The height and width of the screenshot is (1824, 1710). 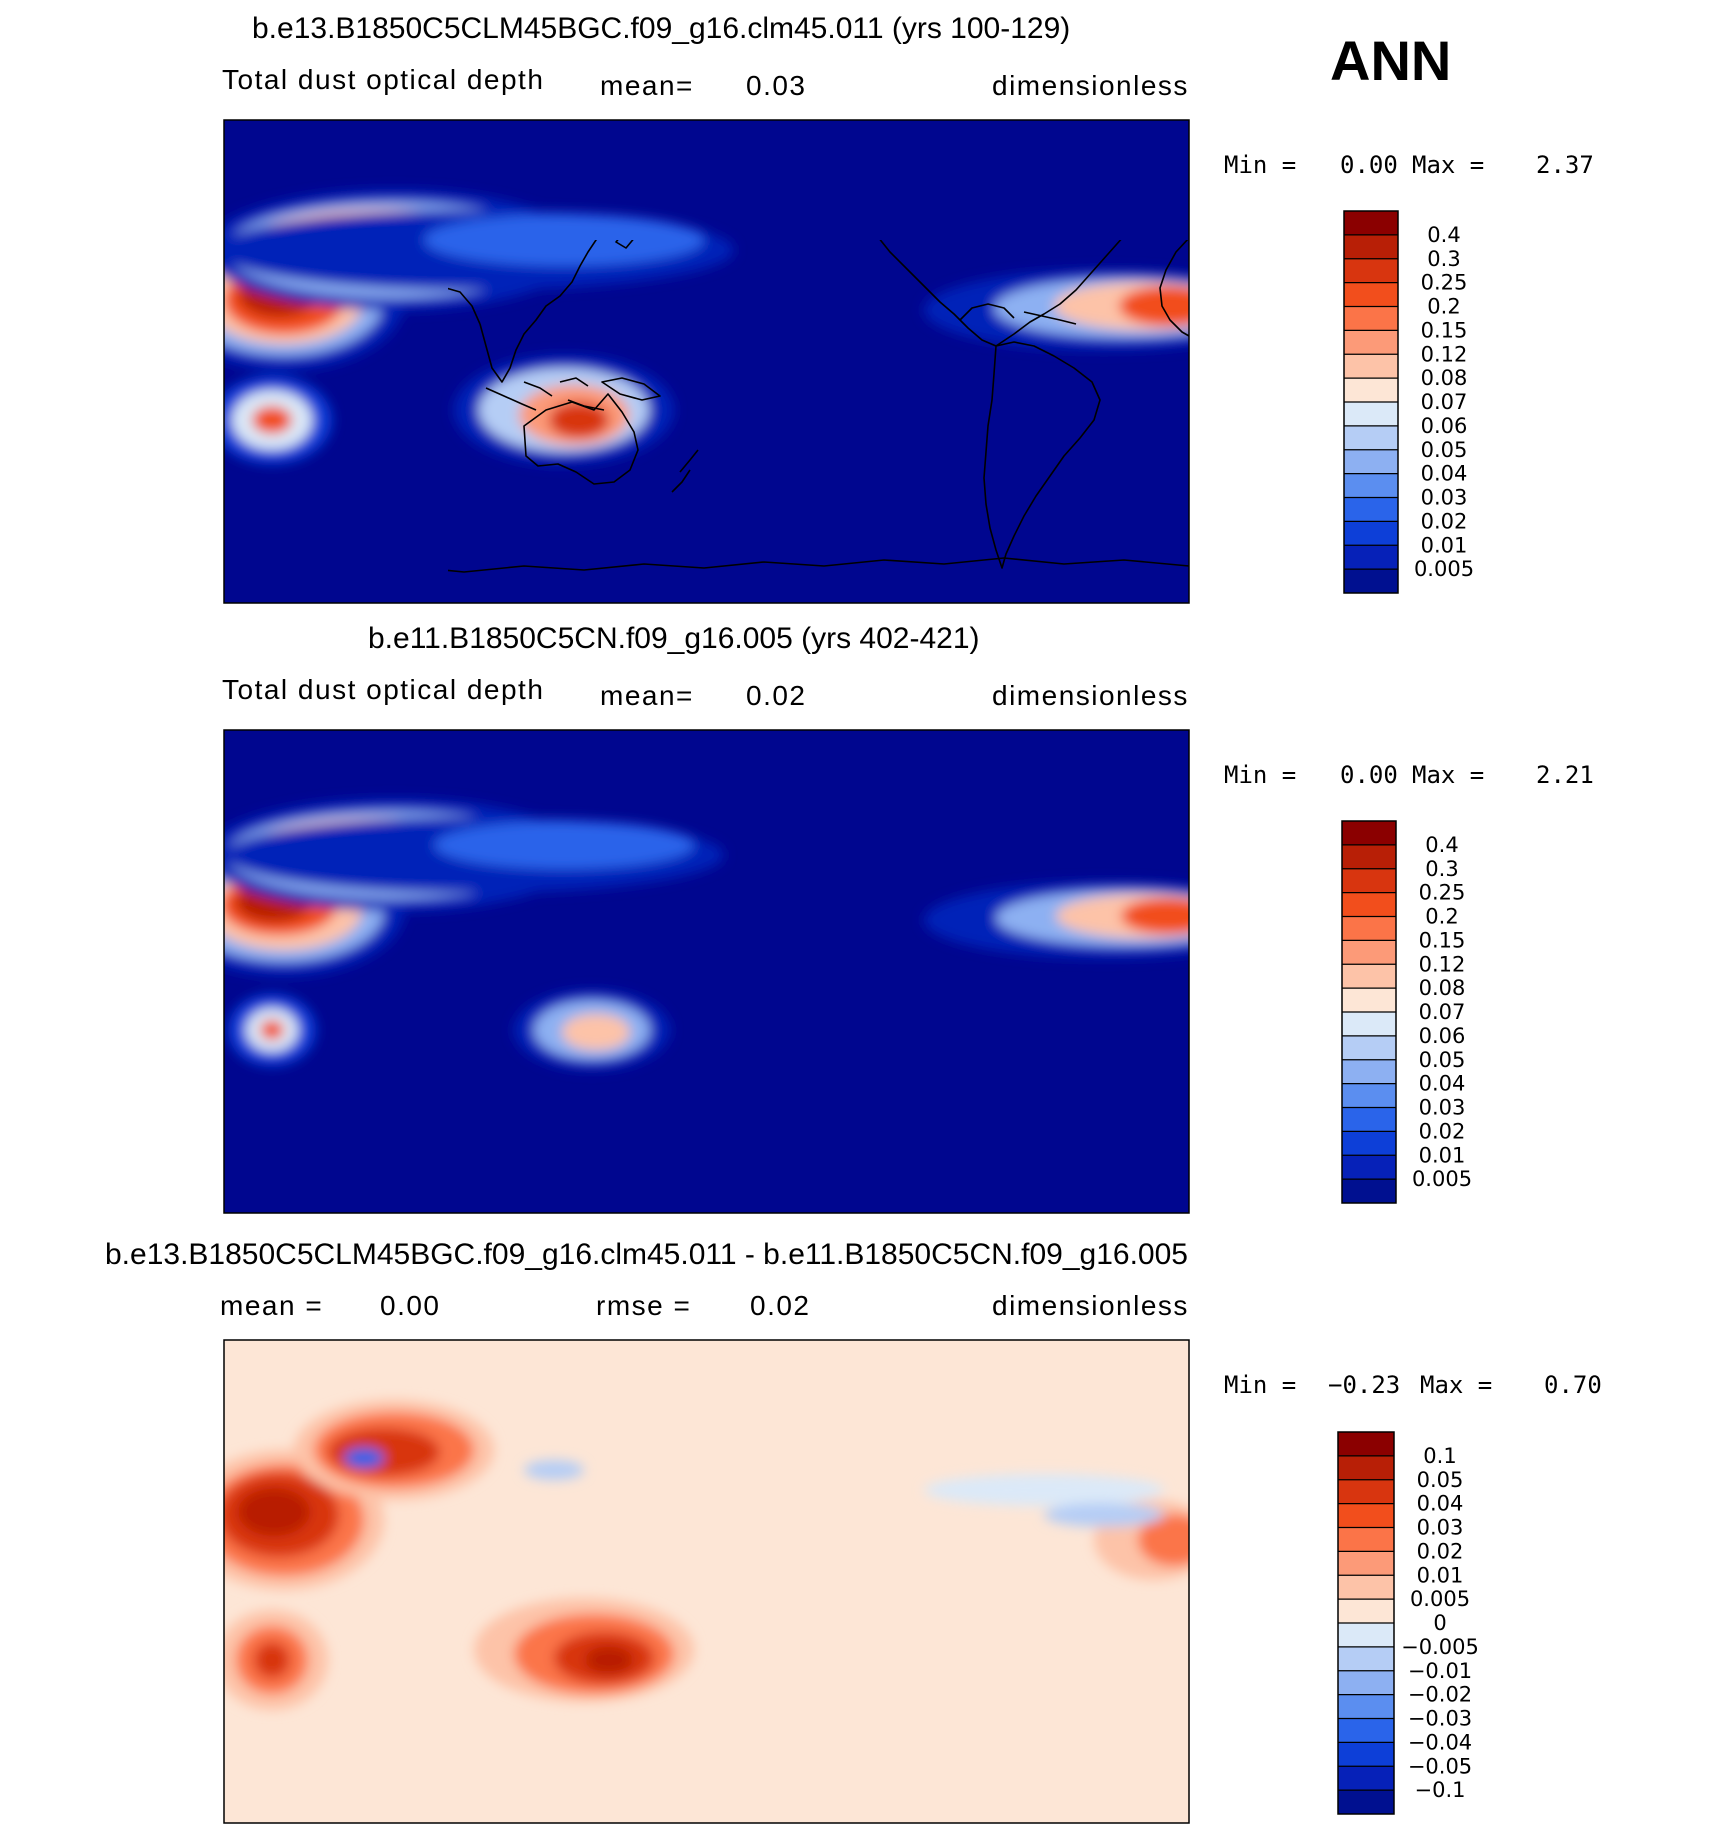 I want to click on colorbar-tick-label: 0.06, so click(x=1444, y=426).